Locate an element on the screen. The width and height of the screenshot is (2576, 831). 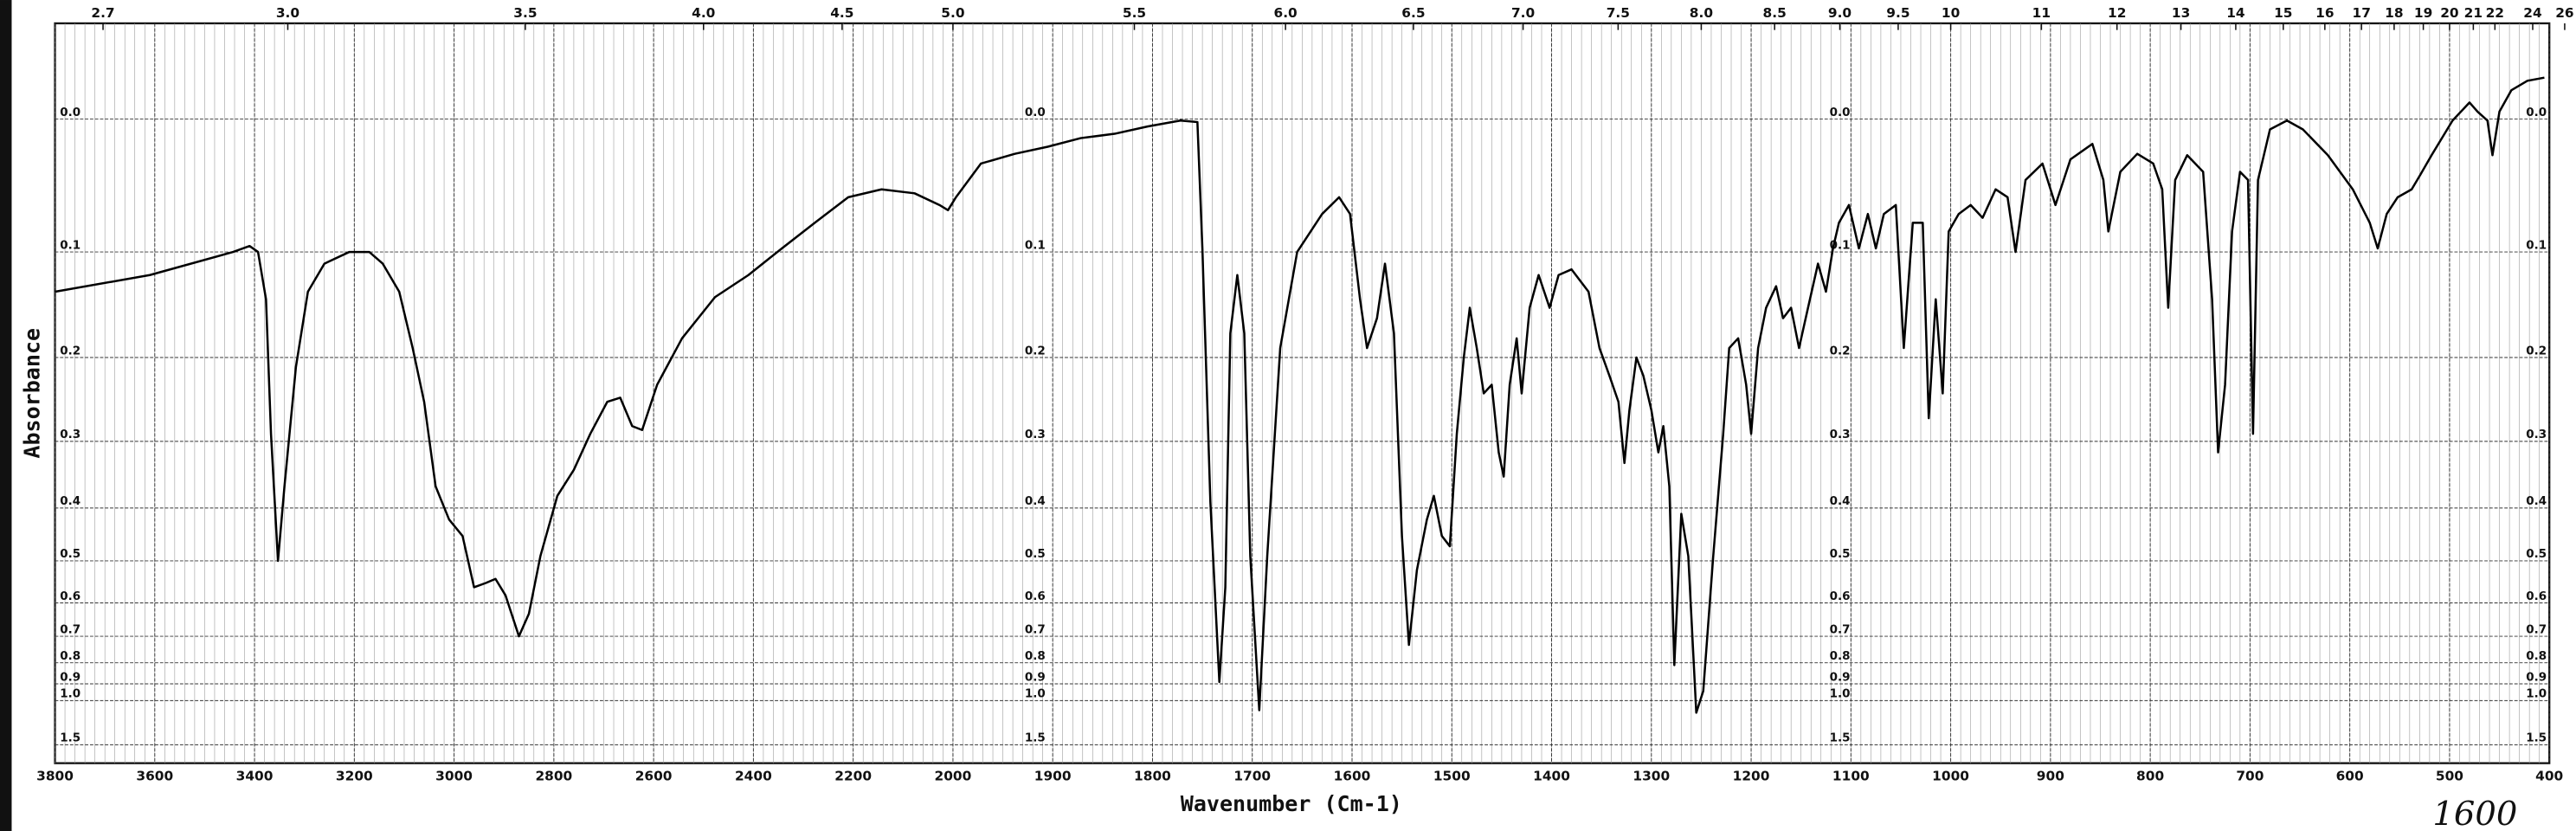
x2-tick-label: 21 is located at coordinates (2473, 13).